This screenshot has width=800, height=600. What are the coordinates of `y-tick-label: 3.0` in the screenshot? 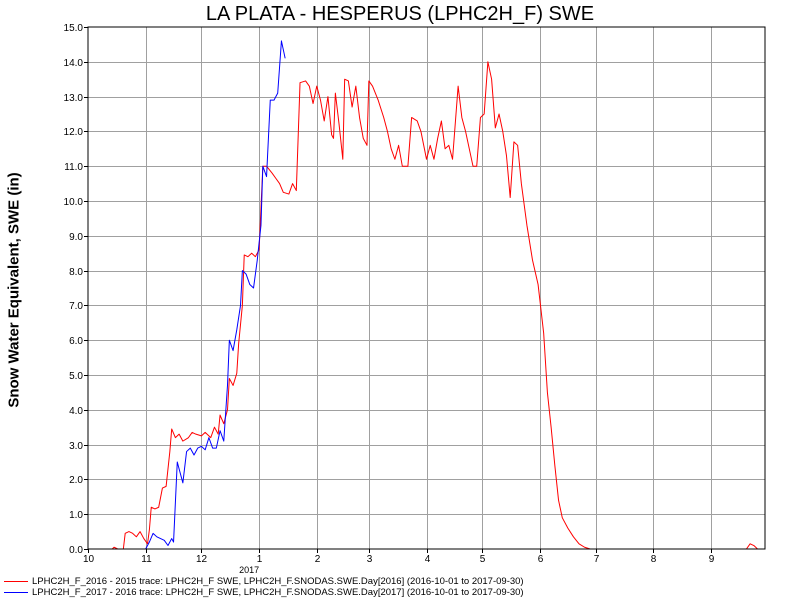 It's located at (76, 446).